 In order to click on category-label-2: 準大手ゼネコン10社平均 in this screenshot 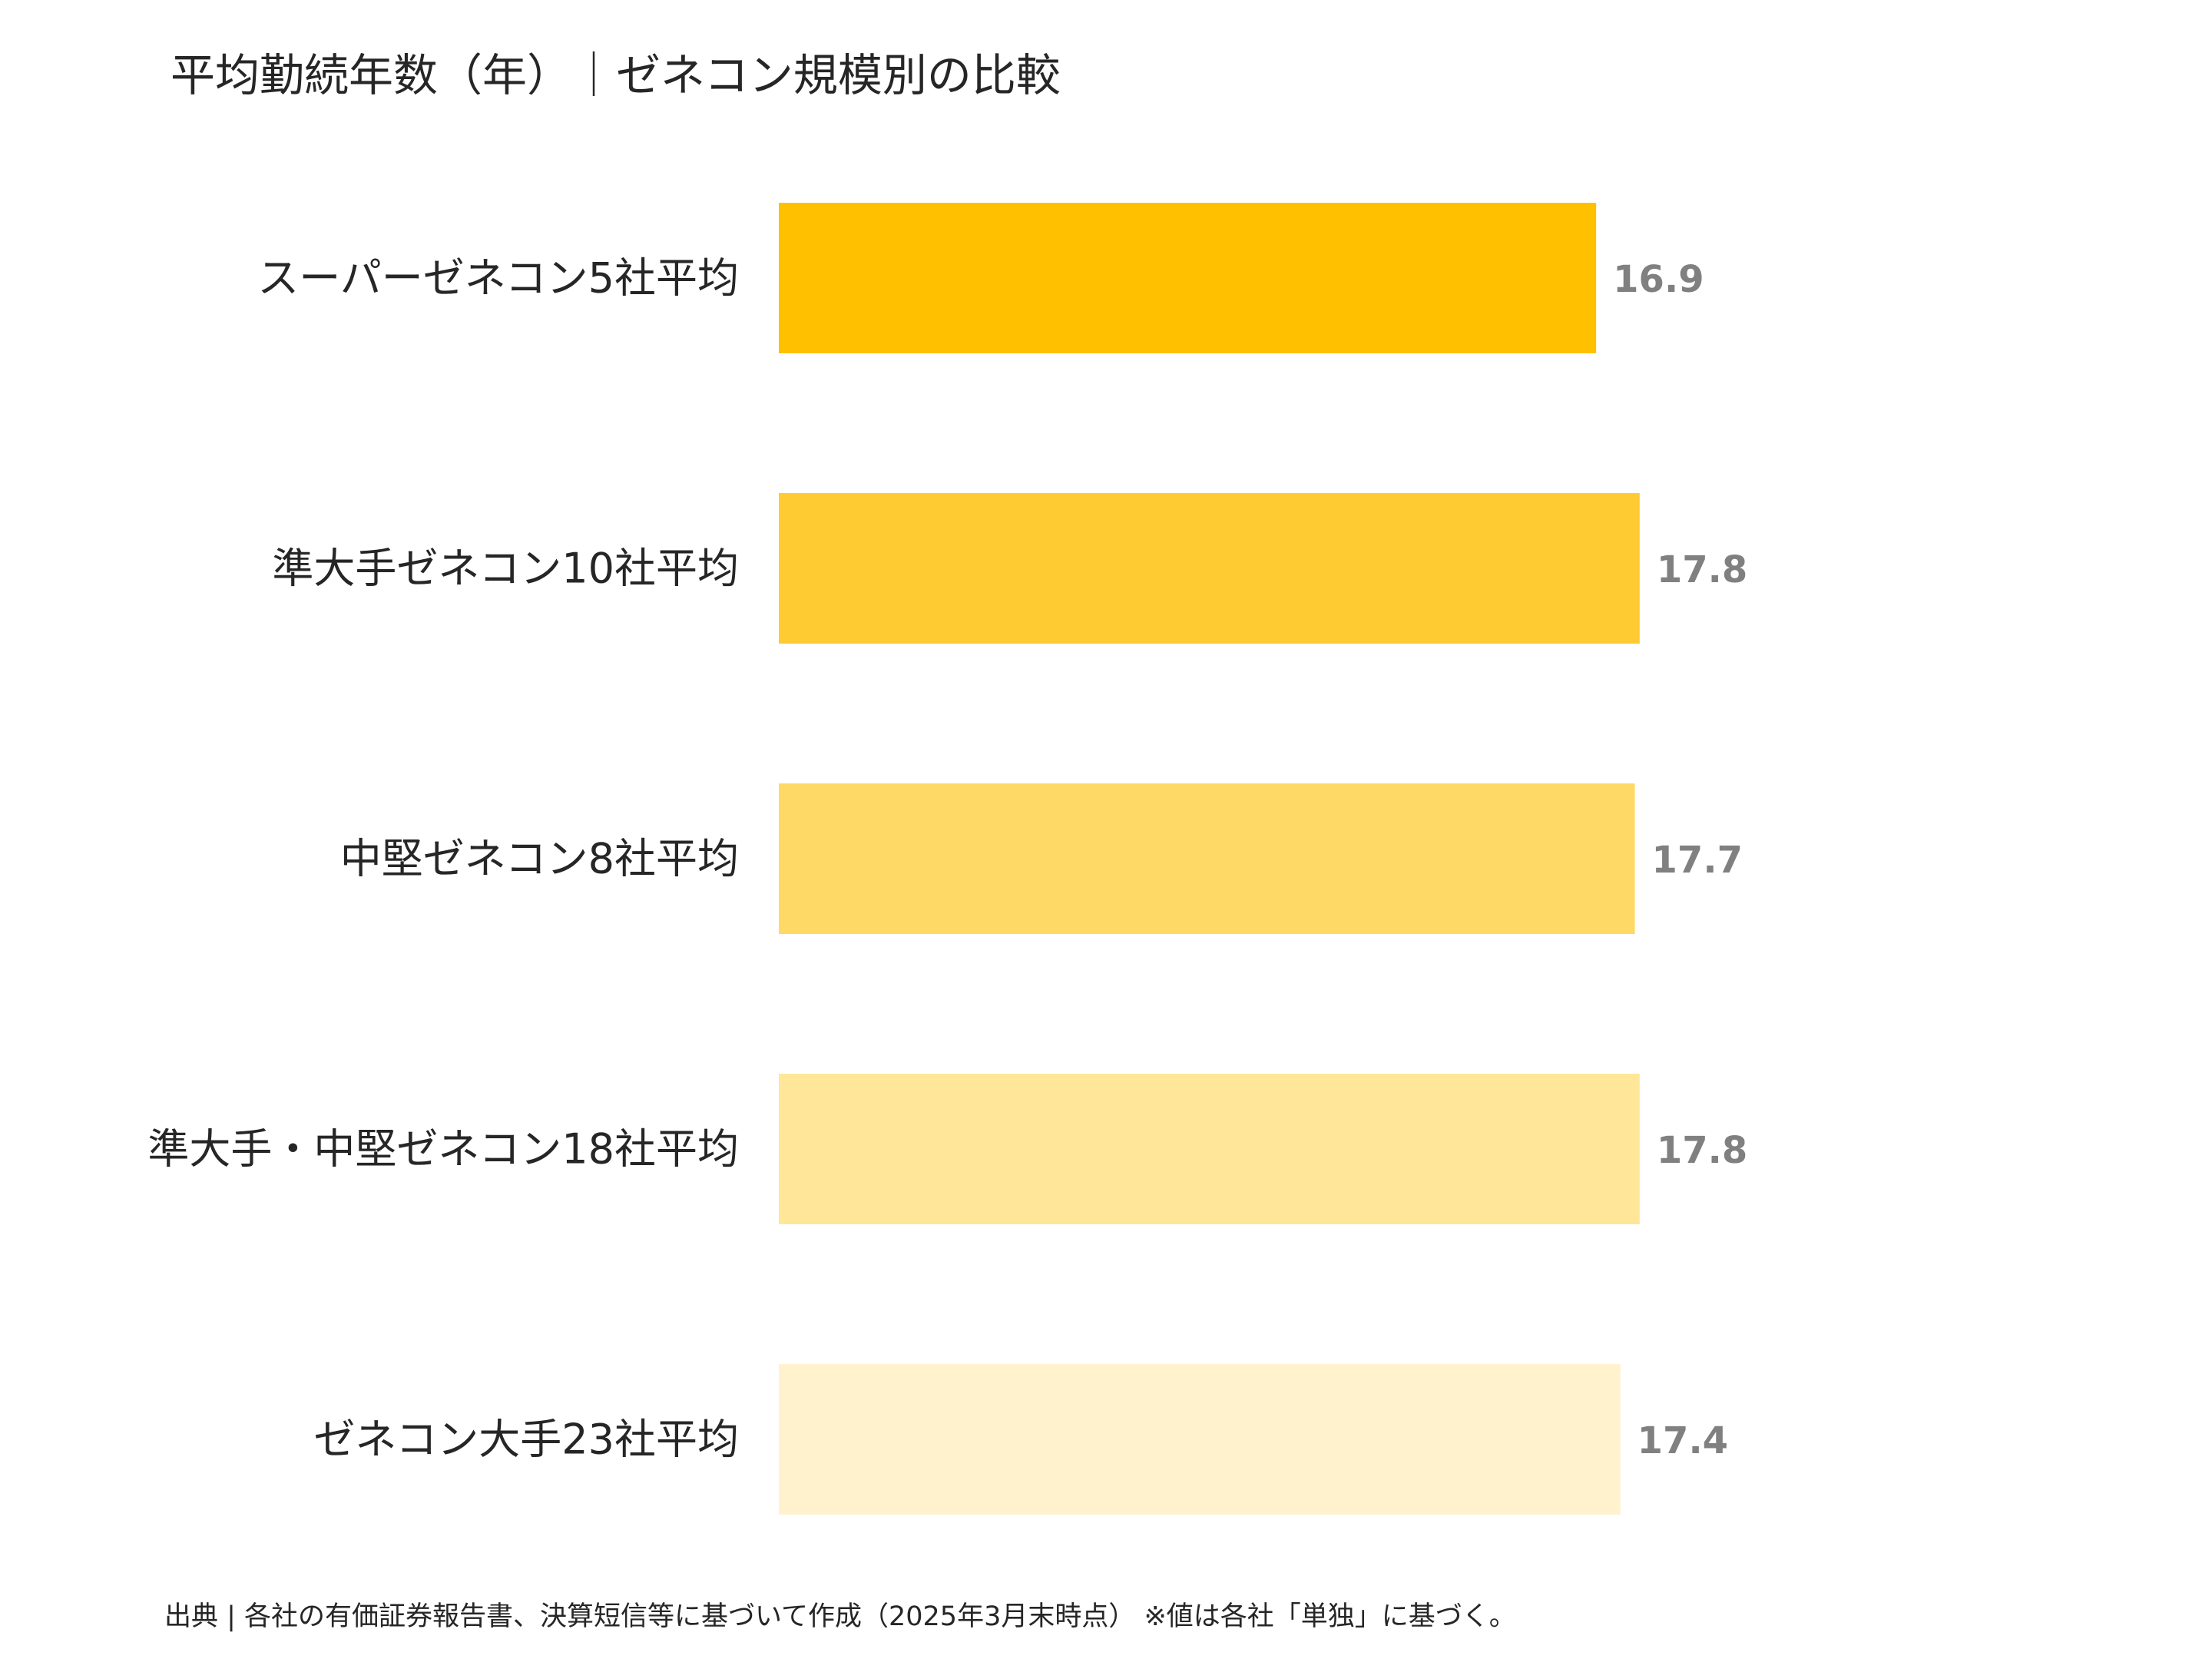, I will do `click(506, 569)`.